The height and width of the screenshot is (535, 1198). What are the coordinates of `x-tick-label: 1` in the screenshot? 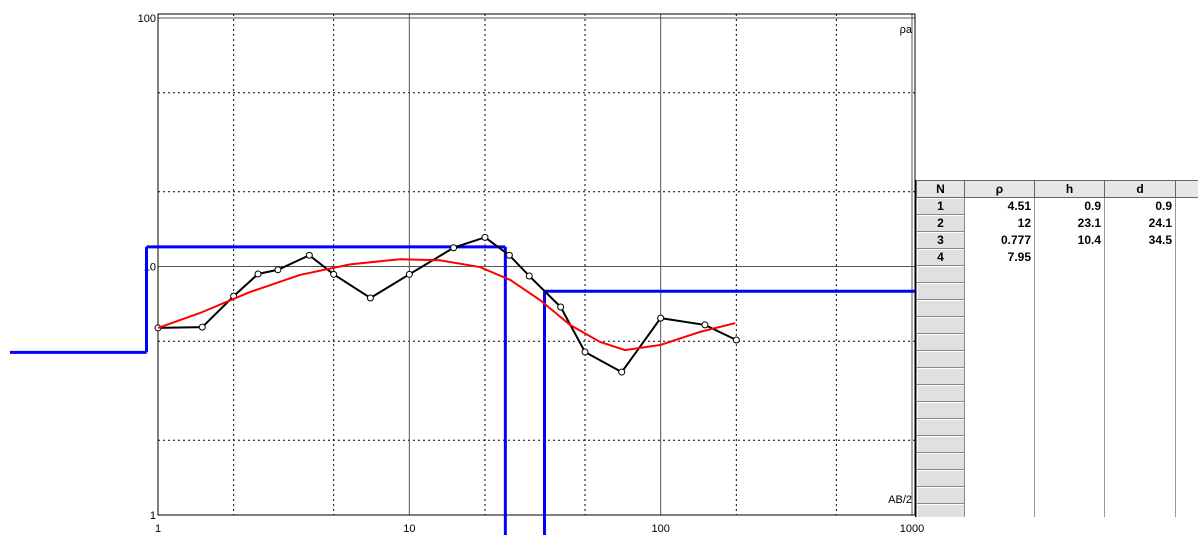 It's located at (158, 529).